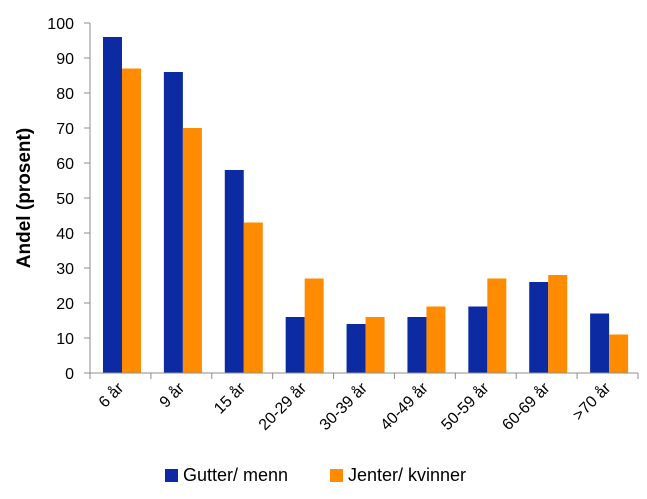 Image resolution: width=647 pixels, height=499 pixels. What do you see at coordinates (24, 198) in the screenshot?
I see `y-axis-title: Andel (prosent)` at bounding box center [24, 198].